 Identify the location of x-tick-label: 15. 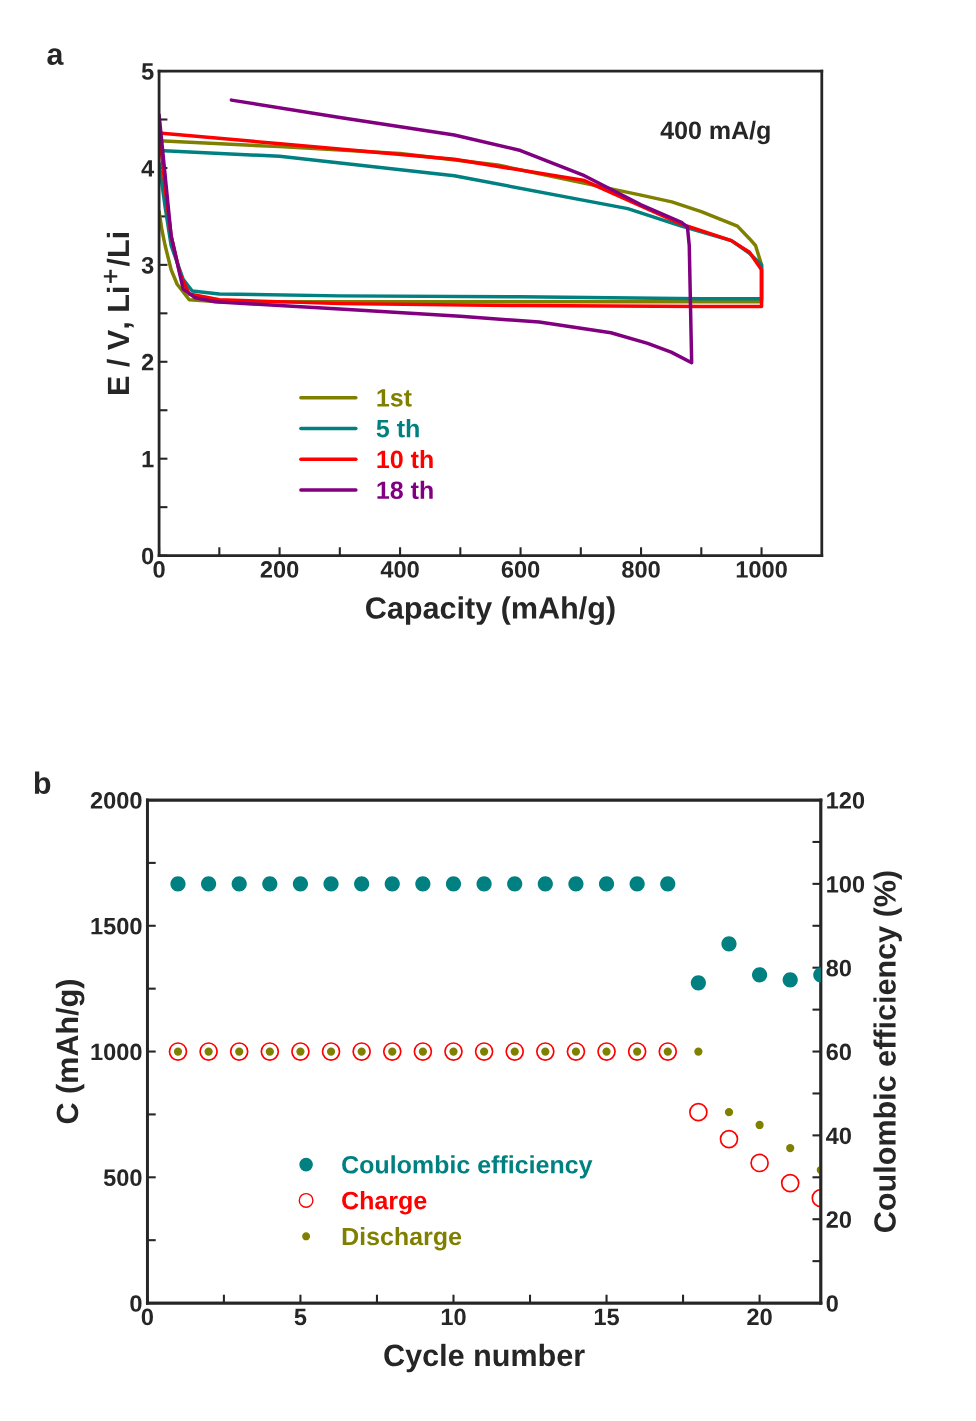
(607, 1317).